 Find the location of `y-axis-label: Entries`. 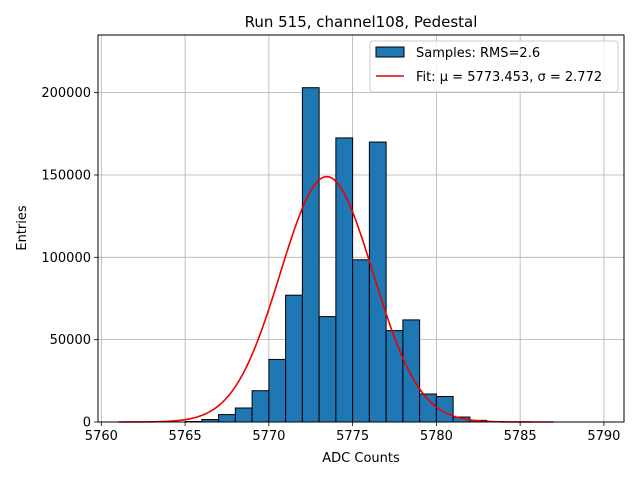

y-axis-label: Entries is located at coordinates (22, 228).